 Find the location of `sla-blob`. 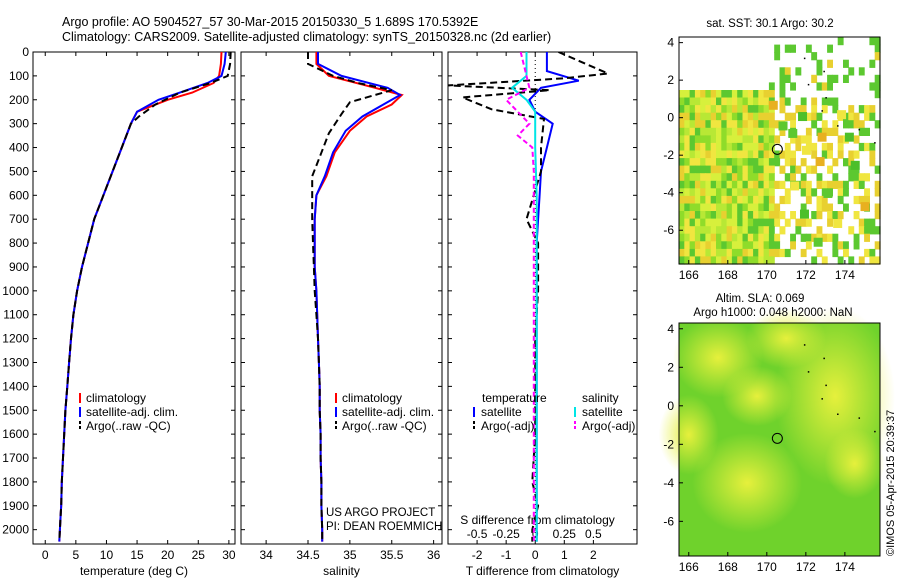

sla-blob is located at coordinates (757, 396).